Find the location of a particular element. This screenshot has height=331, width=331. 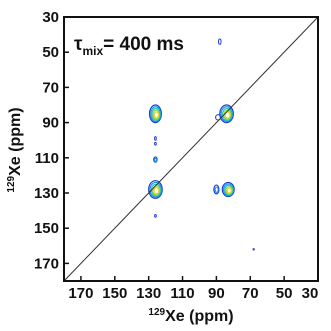

y-tick-label: 70 is located at coordinates (50, 87).